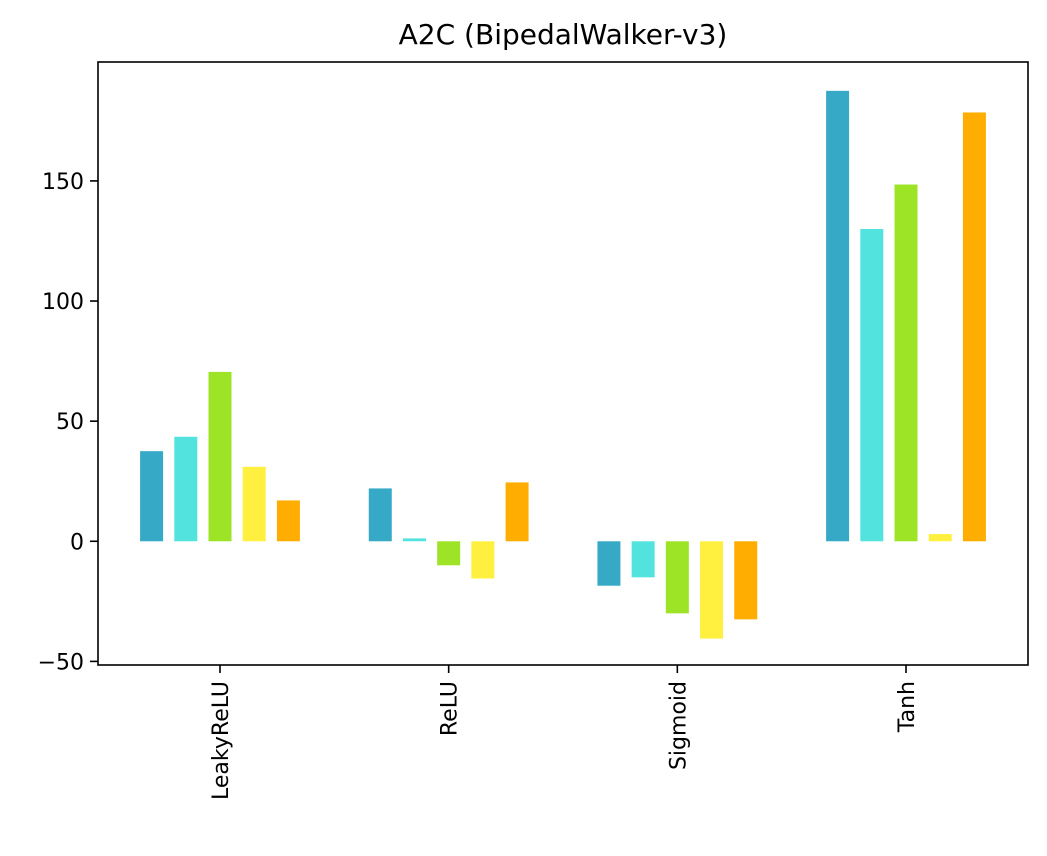  I want to click on x-axis: LeakyReLU ReLU Sigmoid Tanh, so click(564, 732).